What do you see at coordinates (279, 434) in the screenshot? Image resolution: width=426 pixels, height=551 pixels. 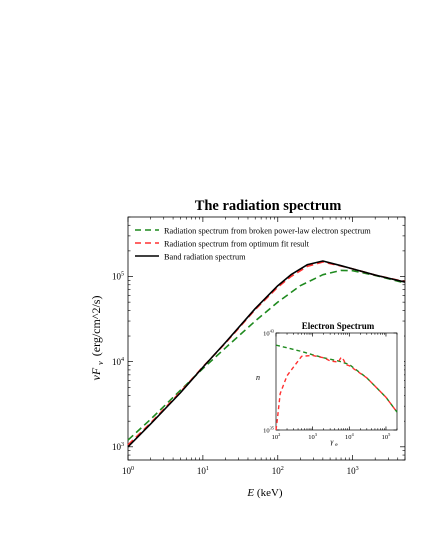 I see `inset-x-tick-exponent: 2` at bounding box center [279, 434].